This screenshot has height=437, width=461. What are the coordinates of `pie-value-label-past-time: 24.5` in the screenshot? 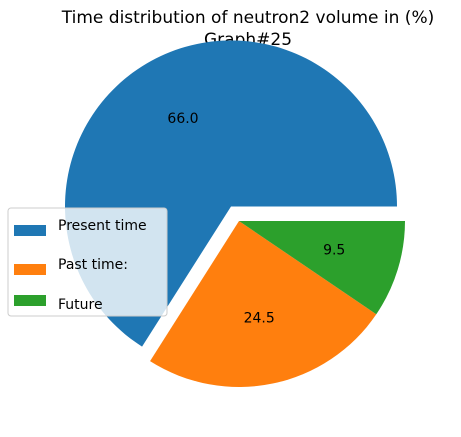 It's located at (259, 319).